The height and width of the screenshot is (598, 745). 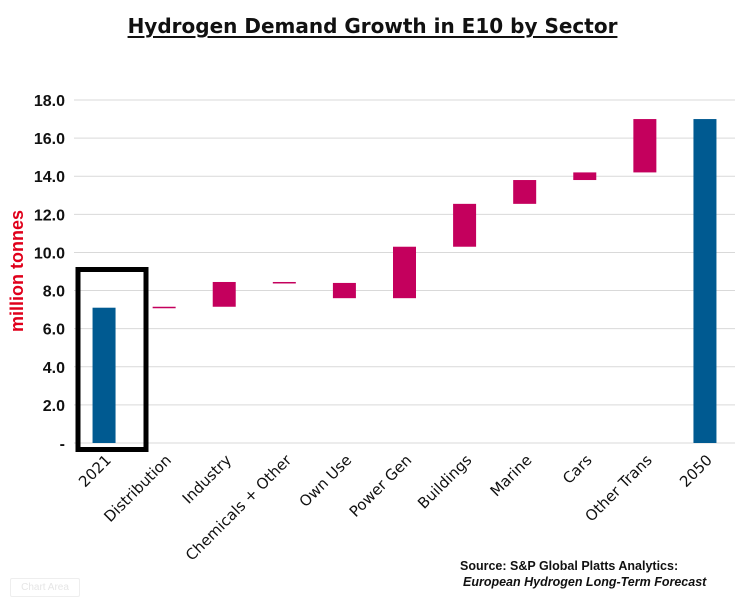 What do you see at coordinates (525, 192) in the screenshot?
I see `bar-marine` at bounding box center [525, 192].